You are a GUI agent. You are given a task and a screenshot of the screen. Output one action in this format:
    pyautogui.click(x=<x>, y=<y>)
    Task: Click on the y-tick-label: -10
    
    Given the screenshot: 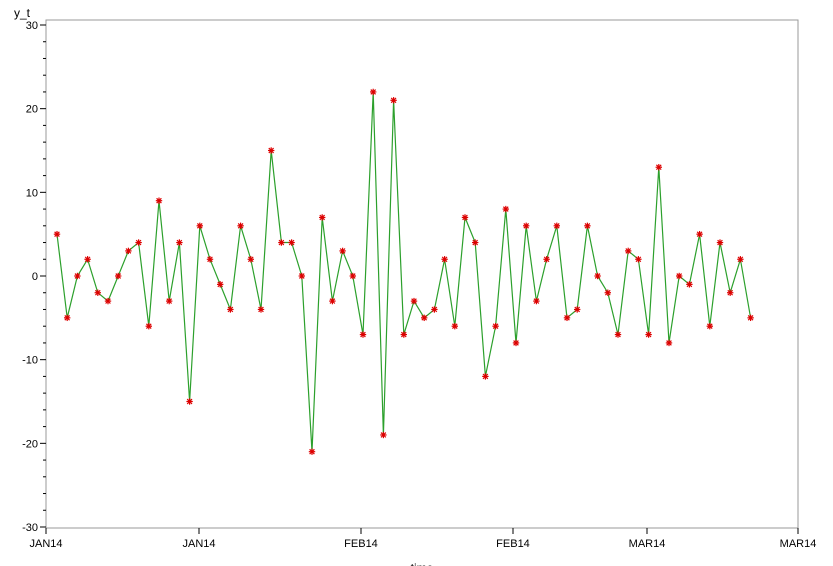 What is the action you would take?
    pyautogui.click(x=30, y=361)
    